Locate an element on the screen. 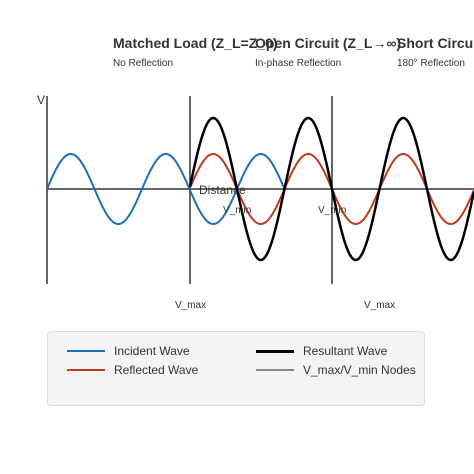  vmin-label-1: V_min is located at coordinates (237, 210).